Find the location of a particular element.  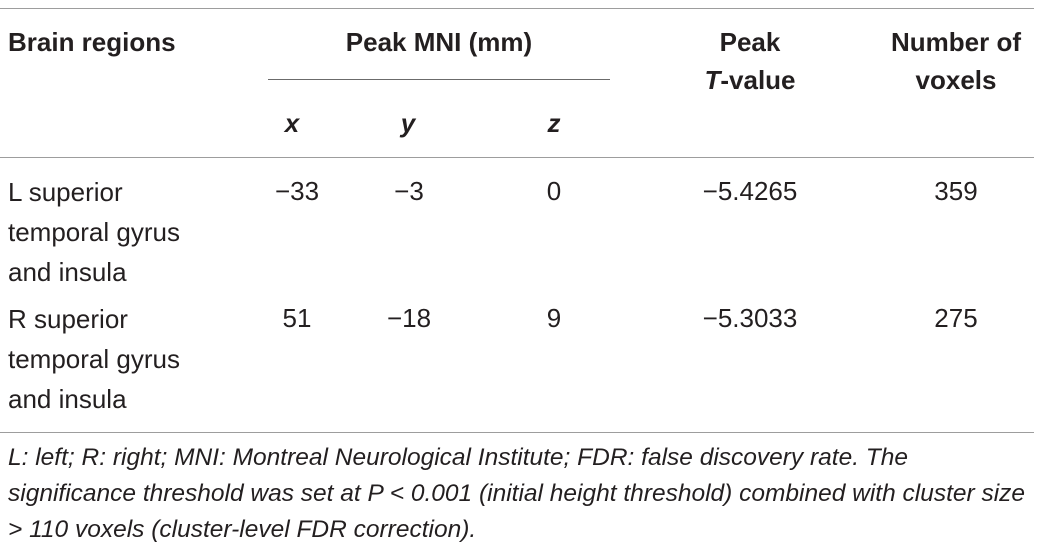

voxels-cell: 359 is located at coordinates (956, 191).